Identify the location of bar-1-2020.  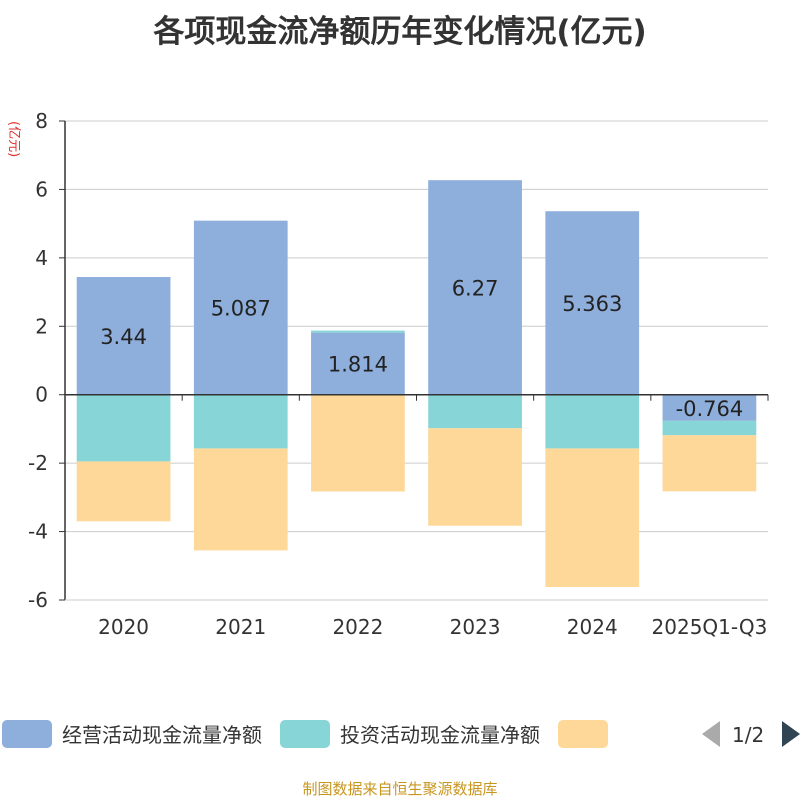
(123, 336).